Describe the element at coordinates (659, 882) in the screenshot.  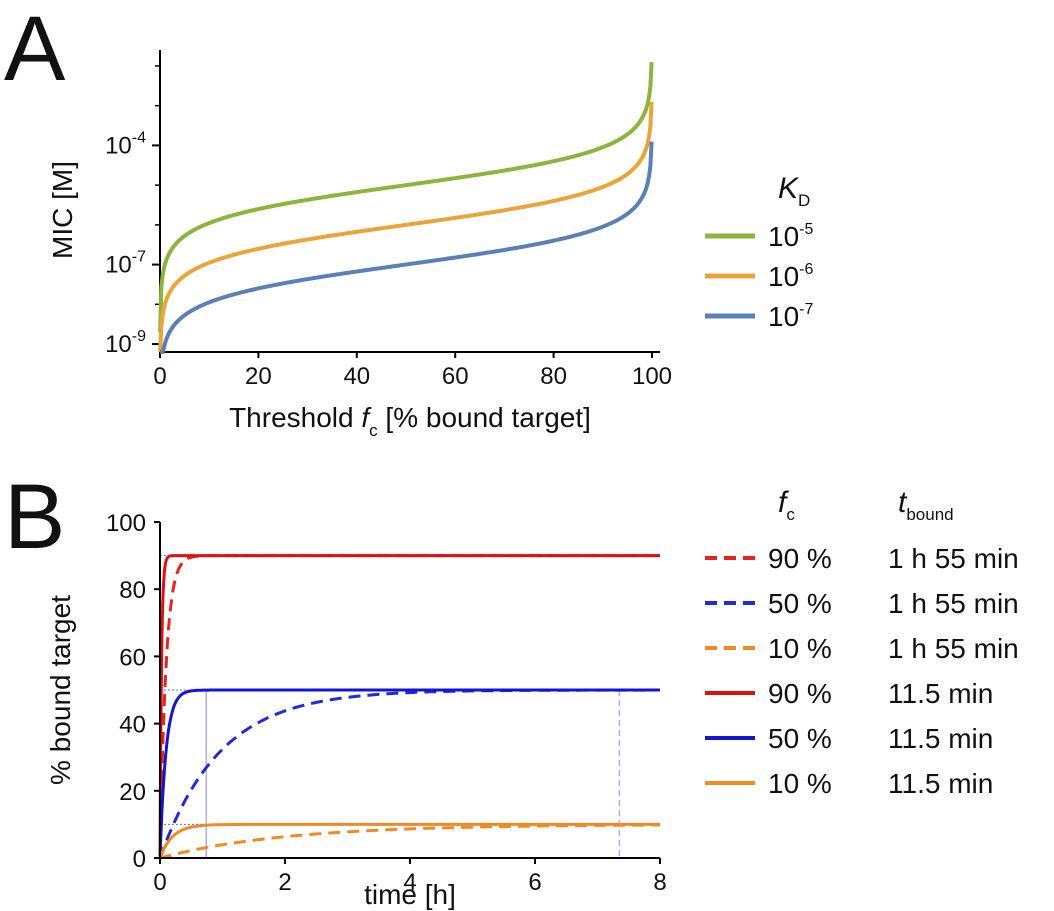
I see `panel-b-x-tick-label: 8` at that location.